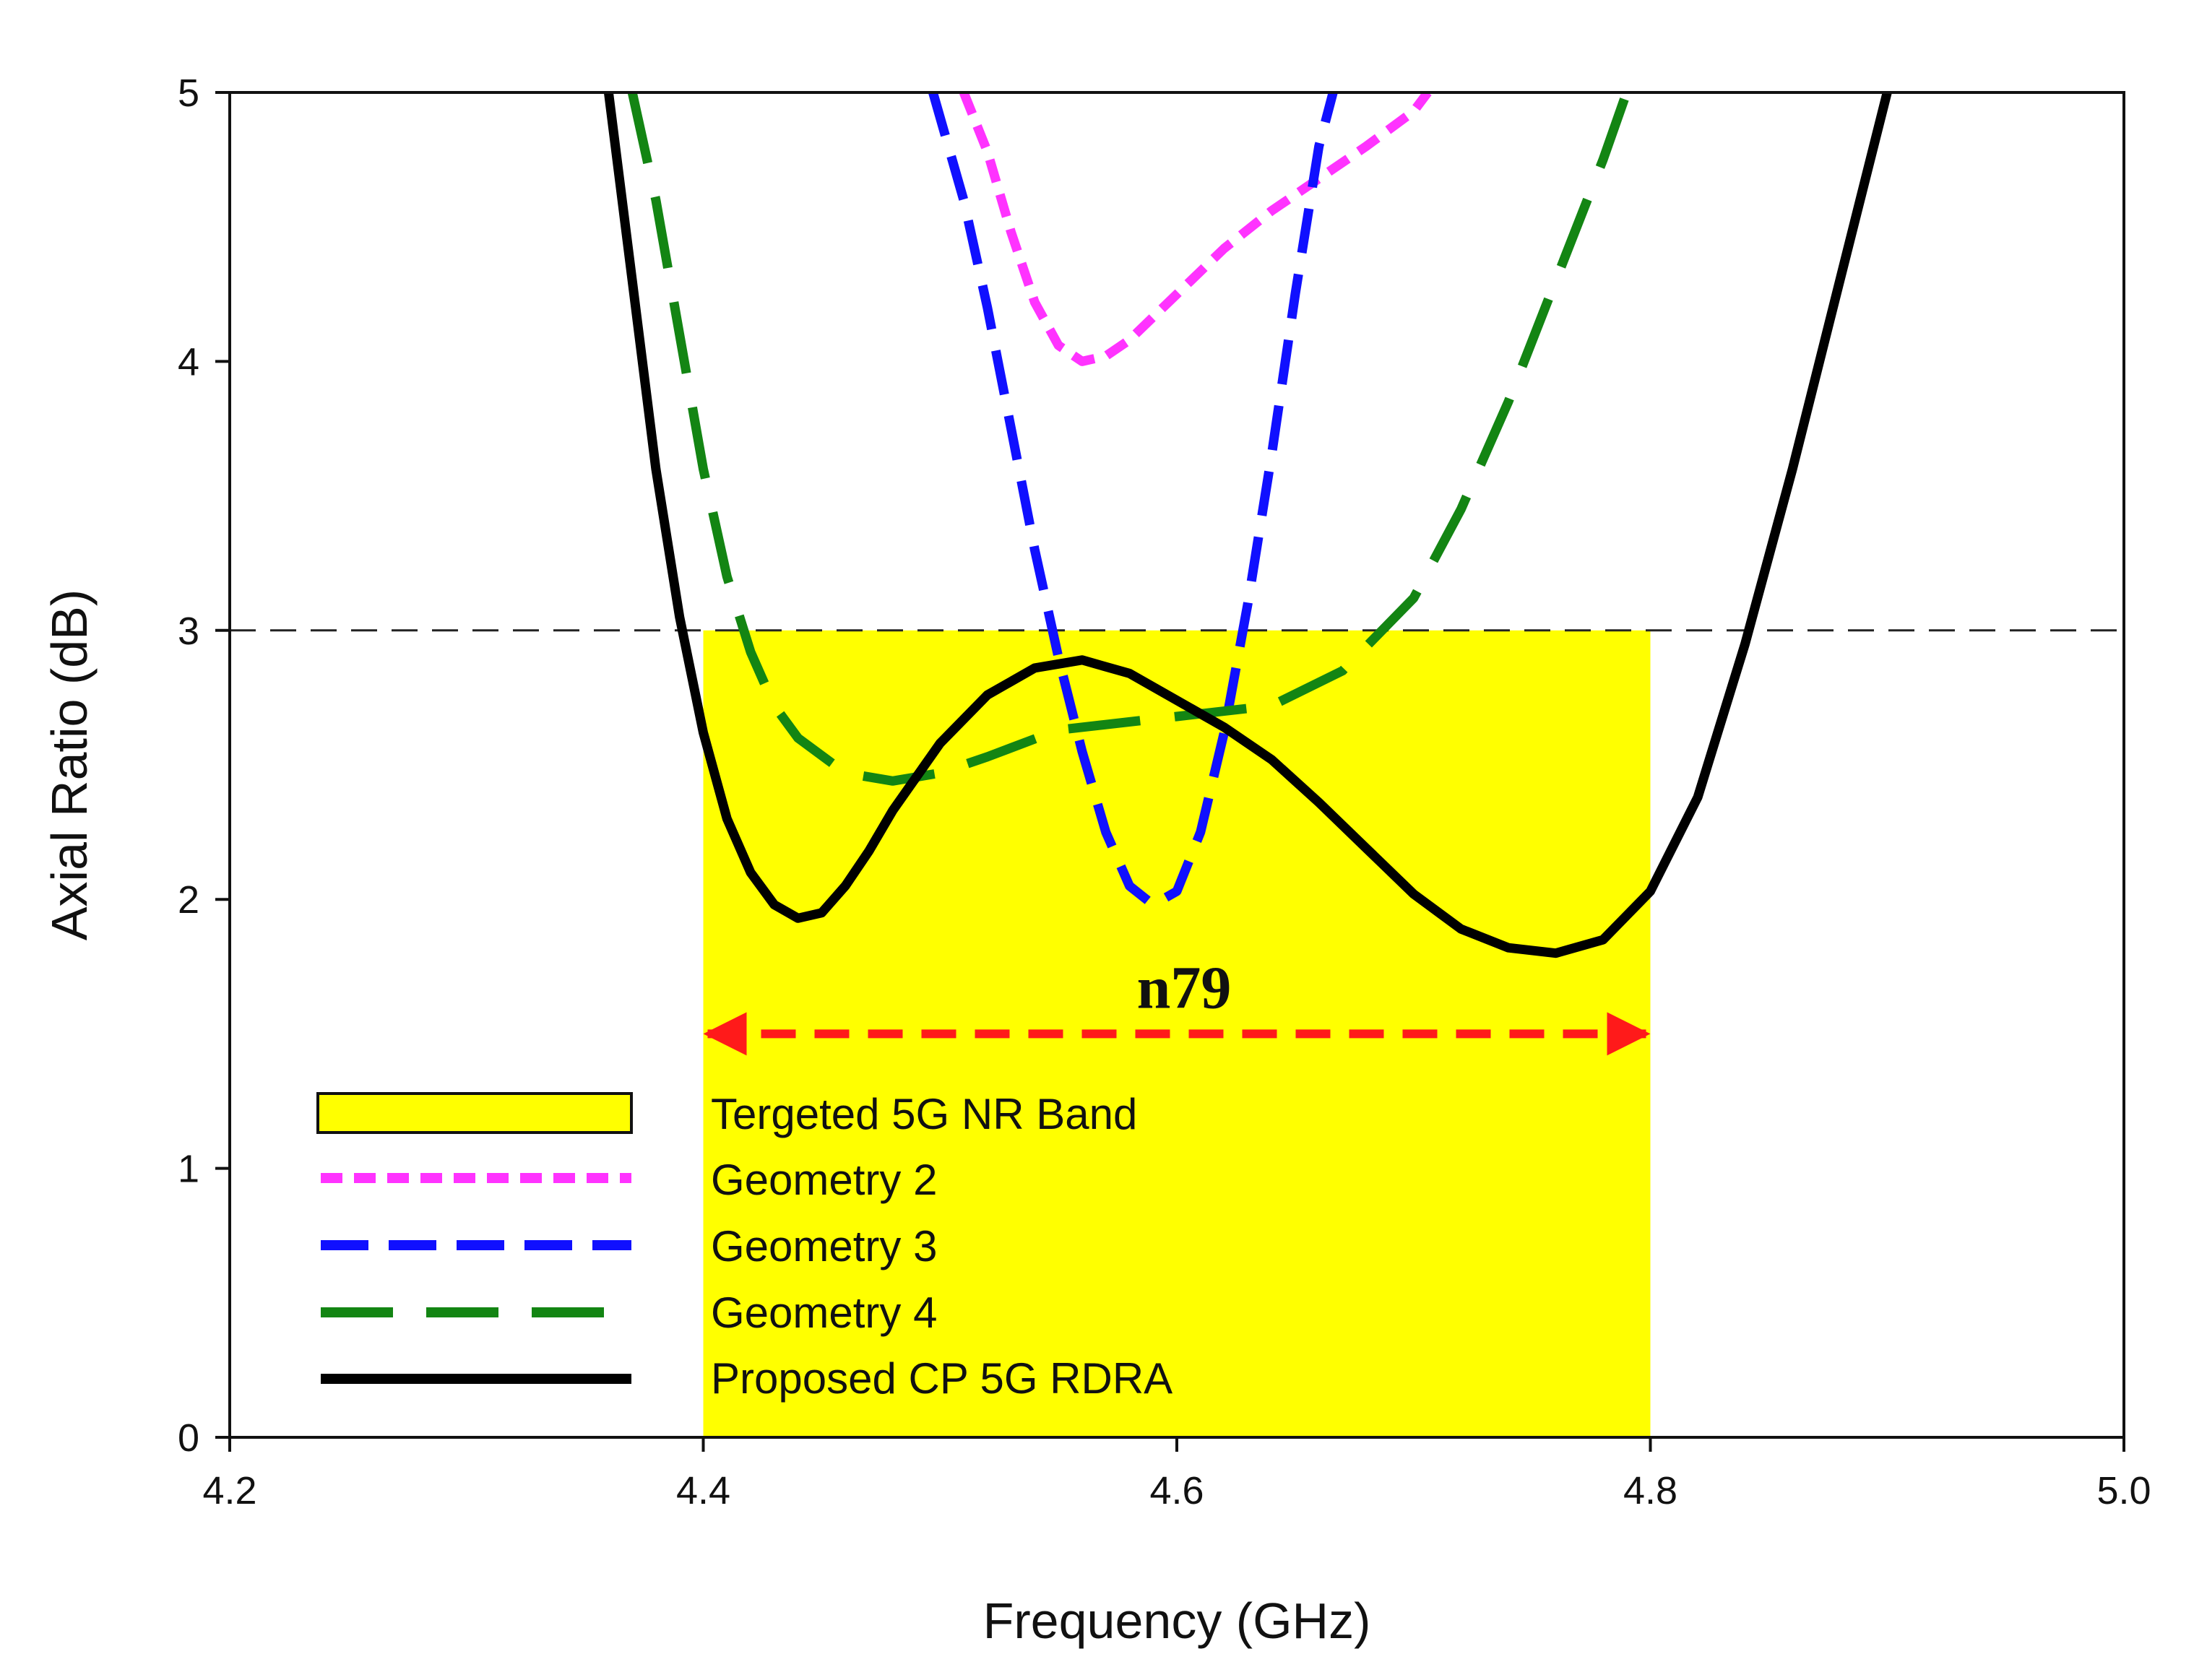 This screenshot has height=1680, width=2207. I want to click on legend-label-geometry-3: Geometry 3, so click(824, 1246).